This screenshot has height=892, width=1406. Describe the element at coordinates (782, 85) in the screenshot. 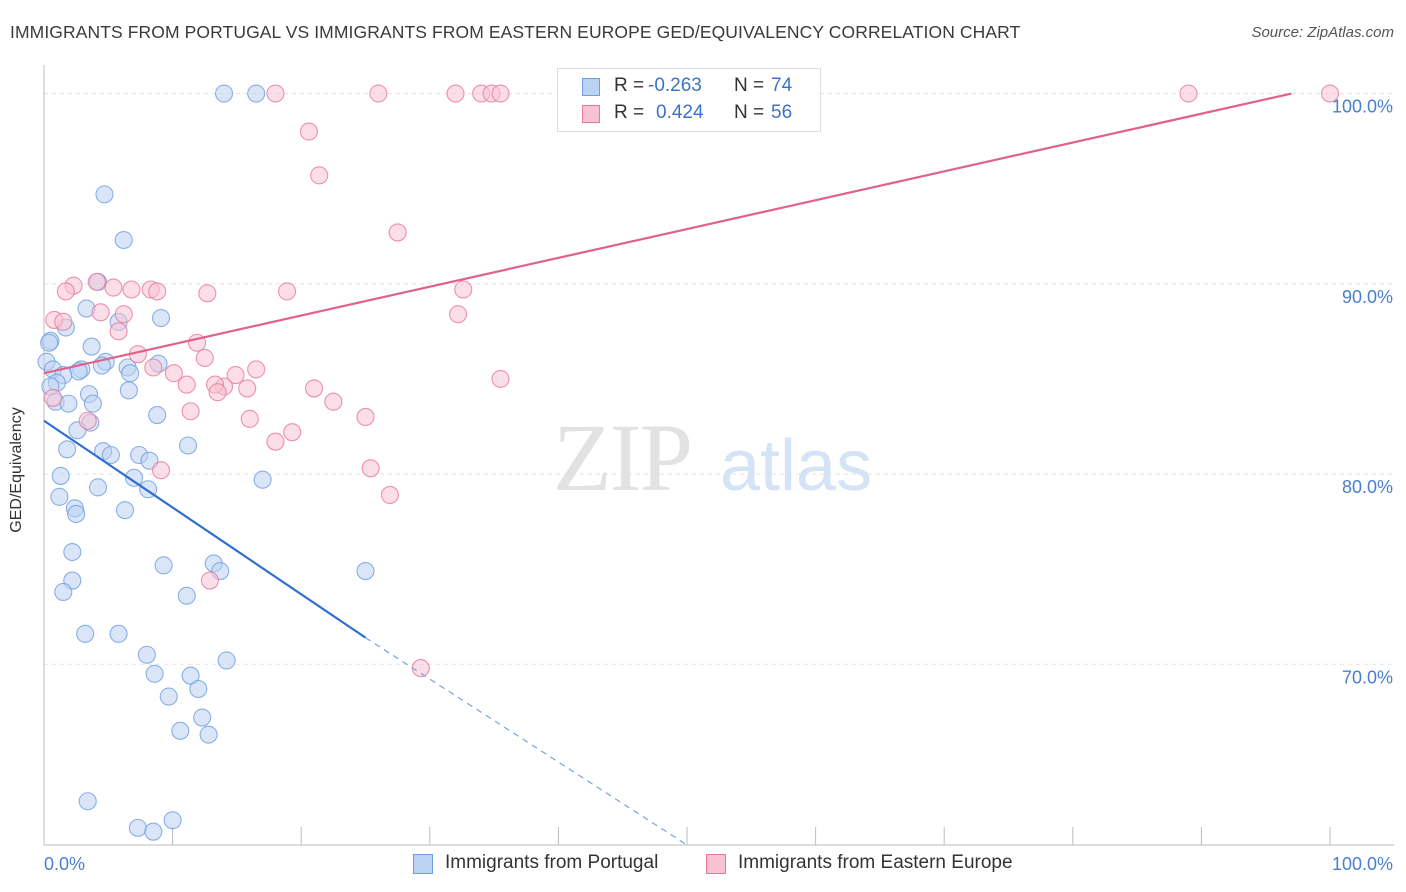

I see `n-value: 74` at that location.